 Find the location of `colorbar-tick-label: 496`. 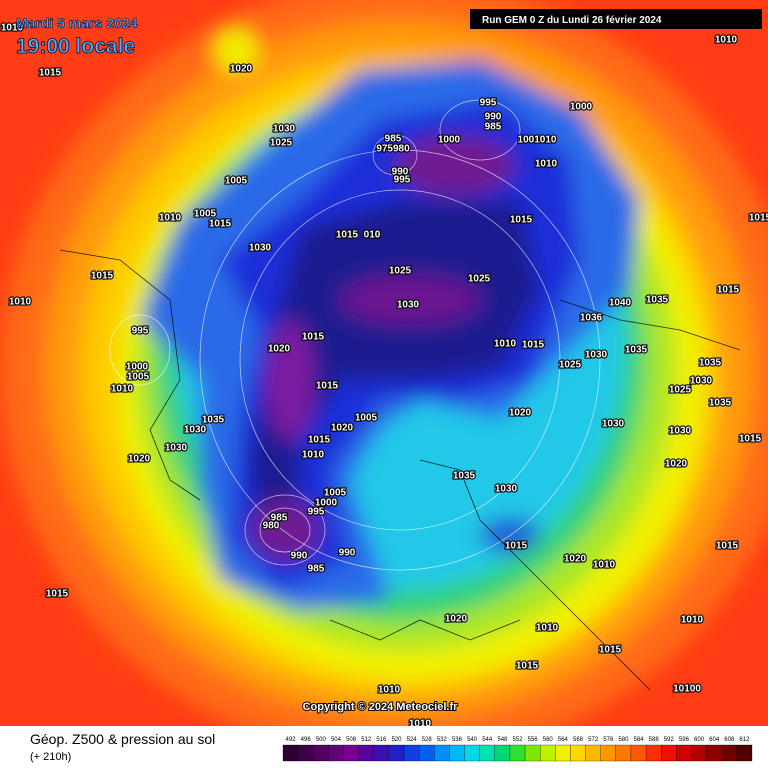

colorbar-tick-label: 496 is located at coordinates (306, 740).